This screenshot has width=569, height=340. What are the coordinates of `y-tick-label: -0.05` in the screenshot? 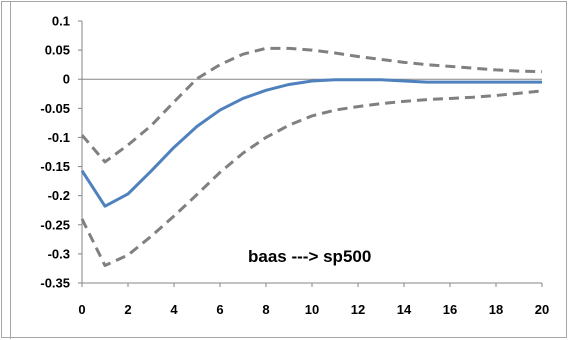 It's located at (55, 108).